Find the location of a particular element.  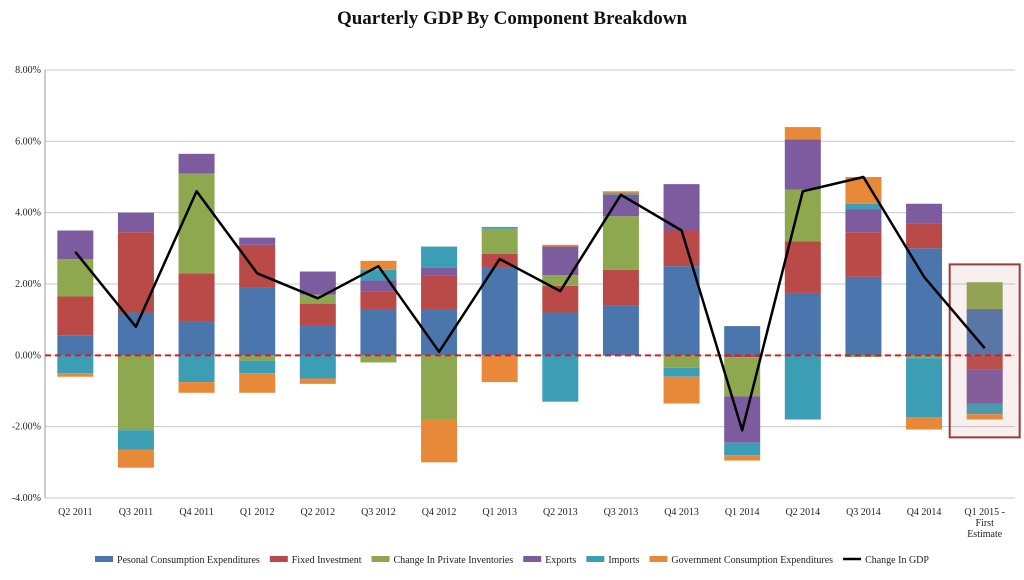

y-tick-label: -4.00% is located at coordinates (26, 498).